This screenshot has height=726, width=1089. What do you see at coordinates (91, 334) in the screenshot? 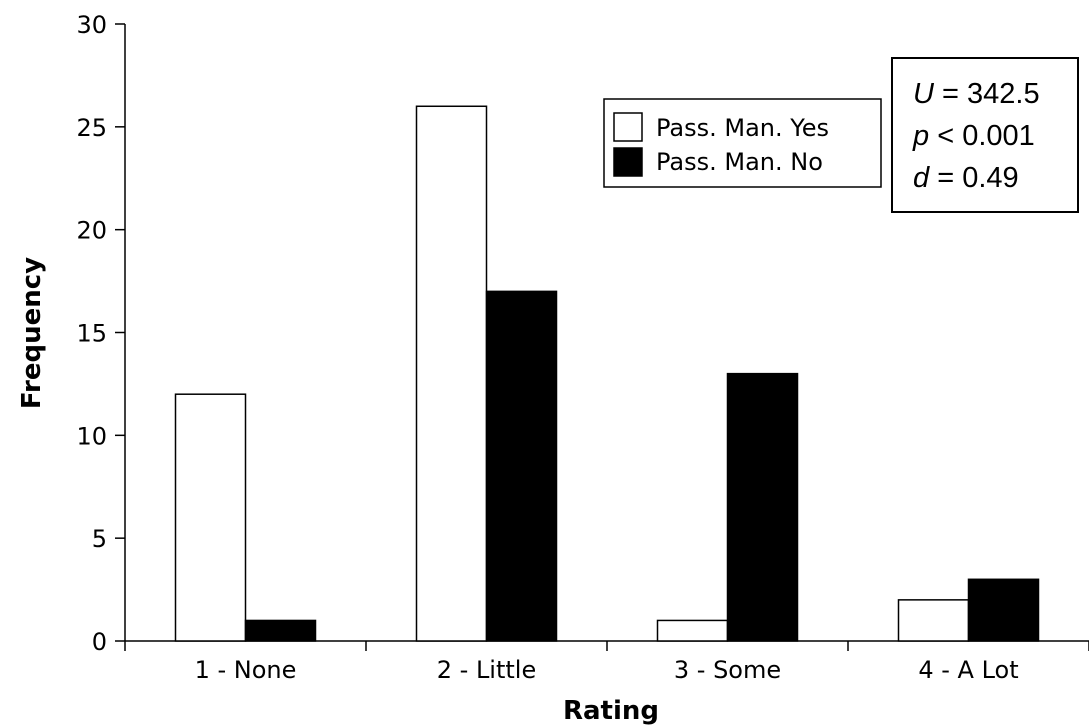
I see `y-tick-label: 15` at bounding box center [91, 334].